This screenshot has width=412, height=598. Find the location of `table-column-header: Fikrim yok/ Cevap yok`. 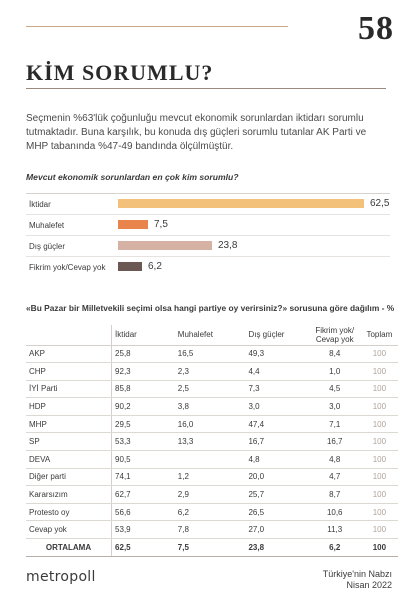

table-column-header: Fikrim yok/ Cevap yok is located at coordinates (334, 335).